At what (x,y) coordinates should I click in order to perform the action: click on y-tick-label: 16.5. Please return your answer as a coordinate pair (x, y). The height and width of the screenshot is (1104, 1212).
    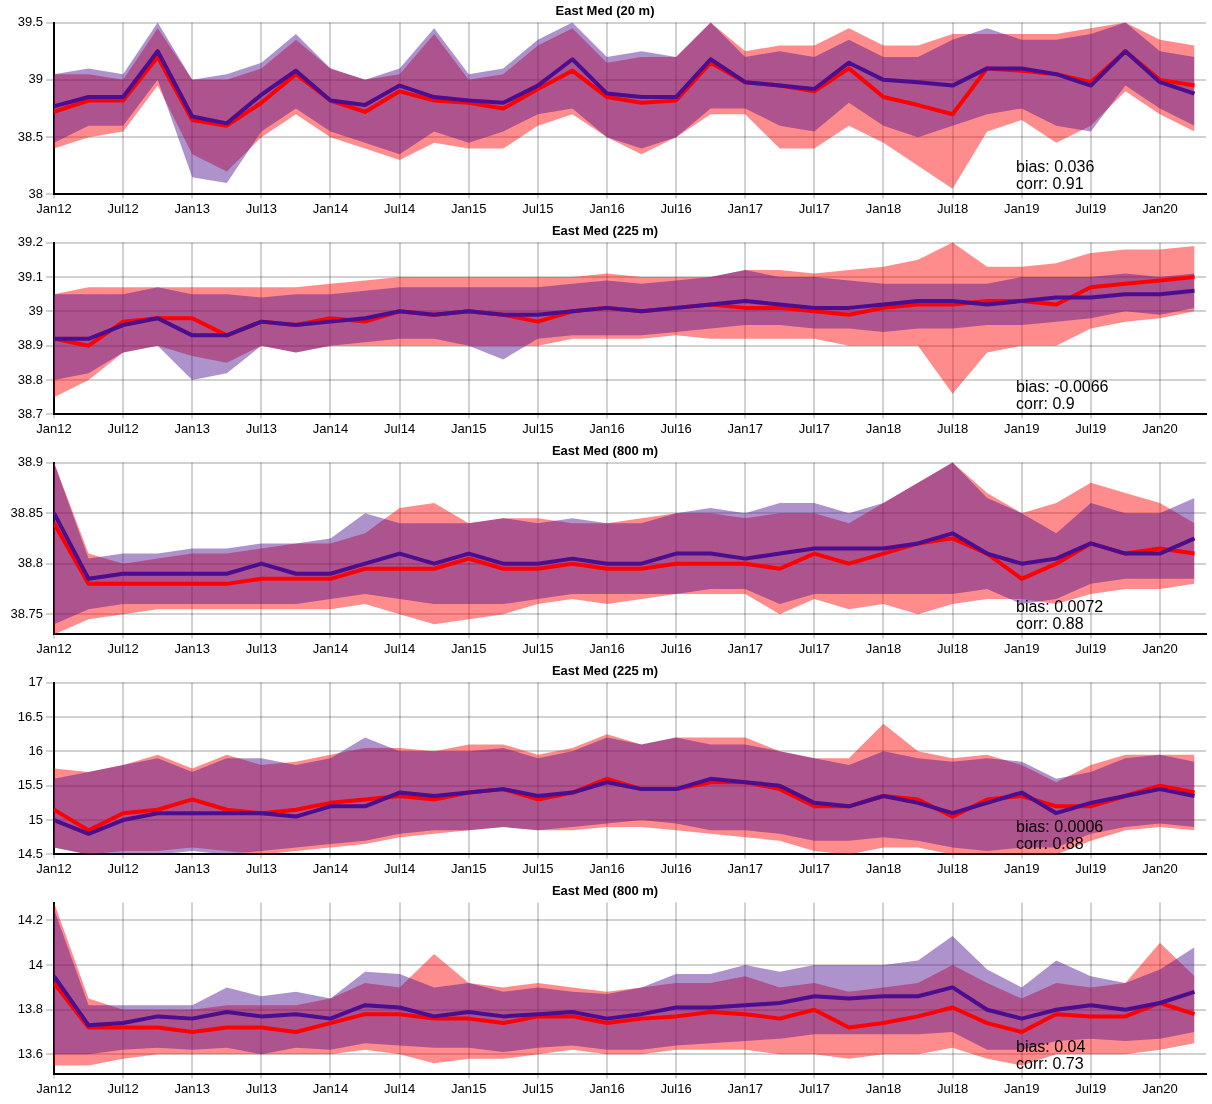
    Looking at the image, I should click on (30, 716).